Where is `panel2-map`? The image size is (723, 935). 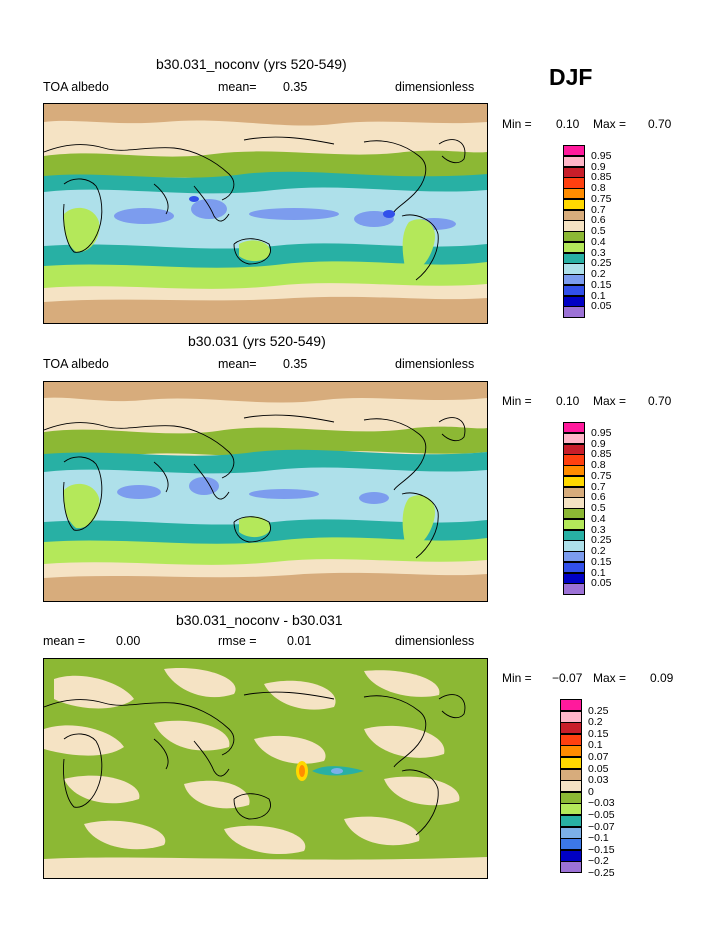
panel2-map is located at coordinates (265, 491).